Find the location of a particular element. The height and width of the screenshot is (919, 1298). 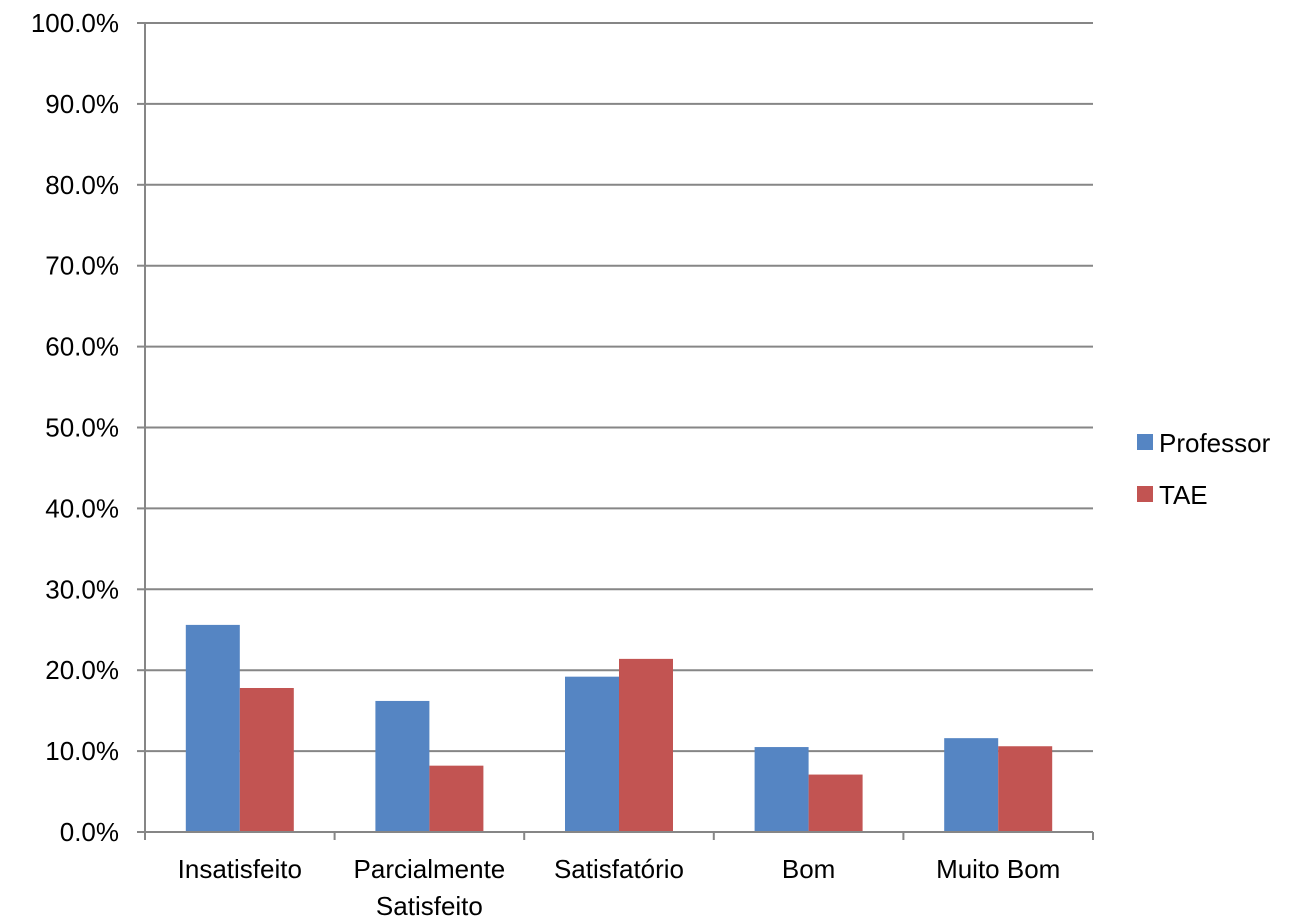

x-category-label: Satisfeito is located at coordinates (429, 905).